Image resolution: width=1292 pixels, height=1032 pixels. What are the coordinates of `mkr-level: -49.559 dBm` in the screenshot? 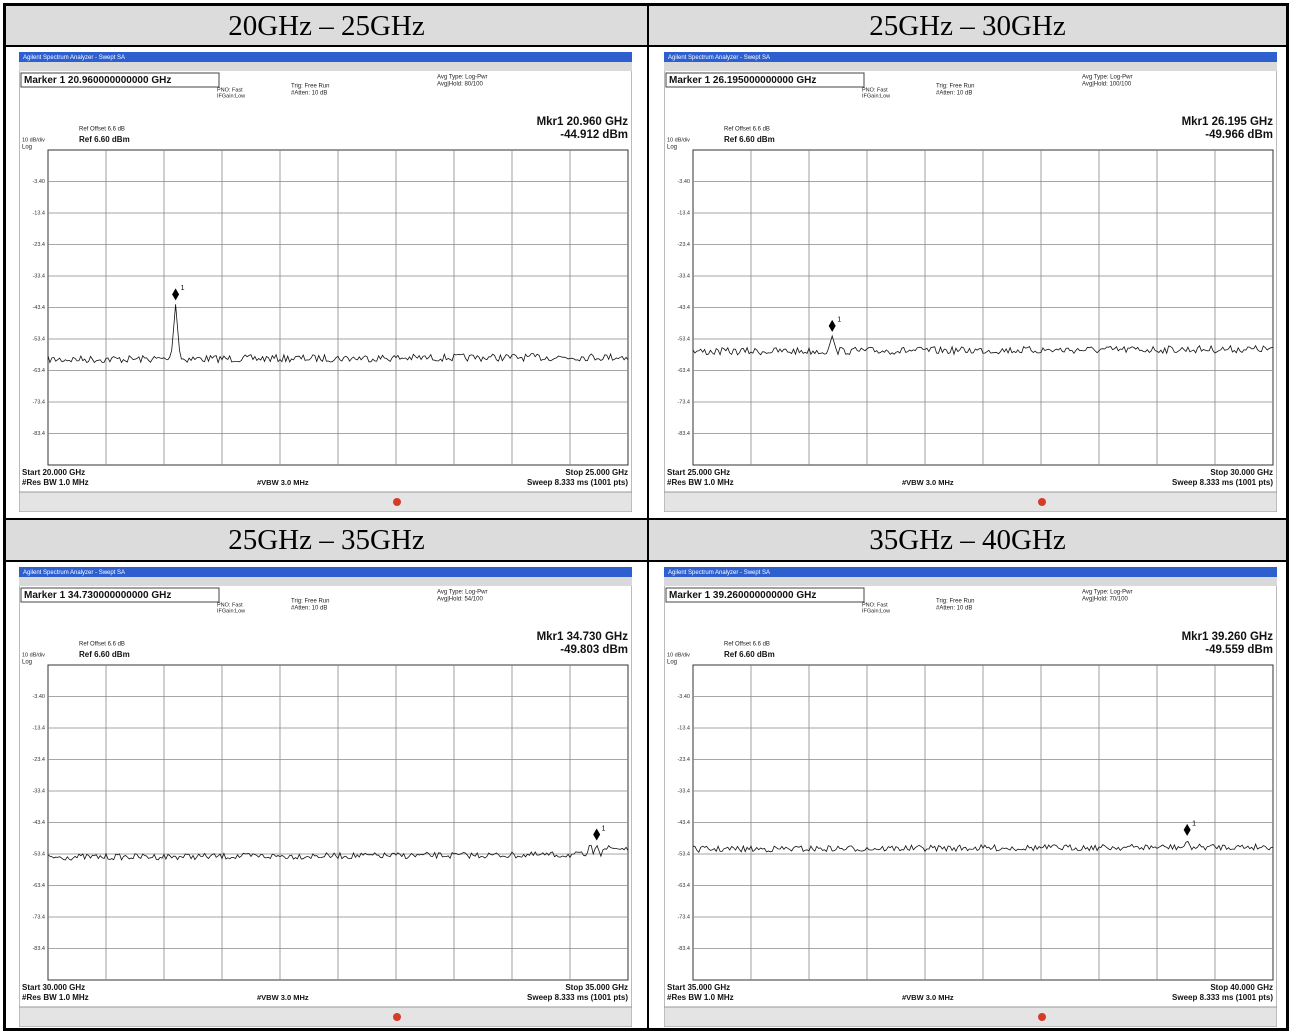 It's located at (1239, 650).